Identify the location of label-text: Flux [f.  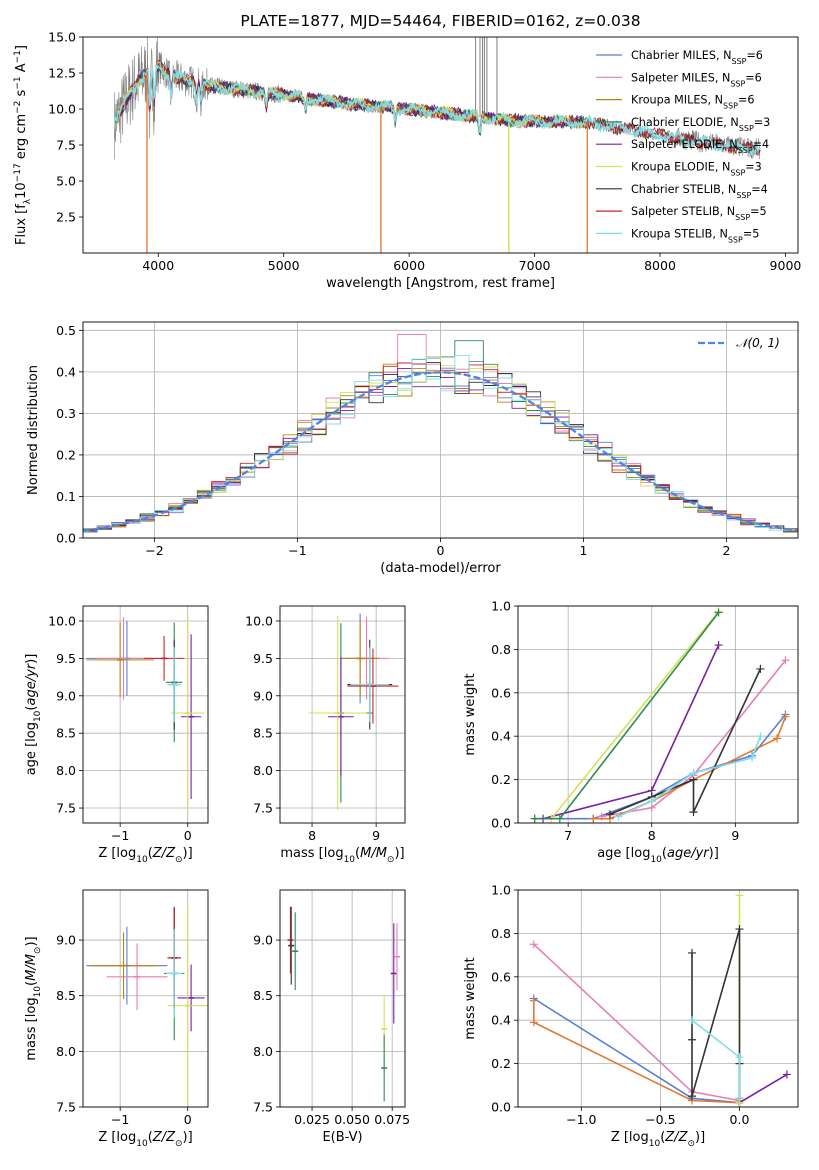
(21, 224).